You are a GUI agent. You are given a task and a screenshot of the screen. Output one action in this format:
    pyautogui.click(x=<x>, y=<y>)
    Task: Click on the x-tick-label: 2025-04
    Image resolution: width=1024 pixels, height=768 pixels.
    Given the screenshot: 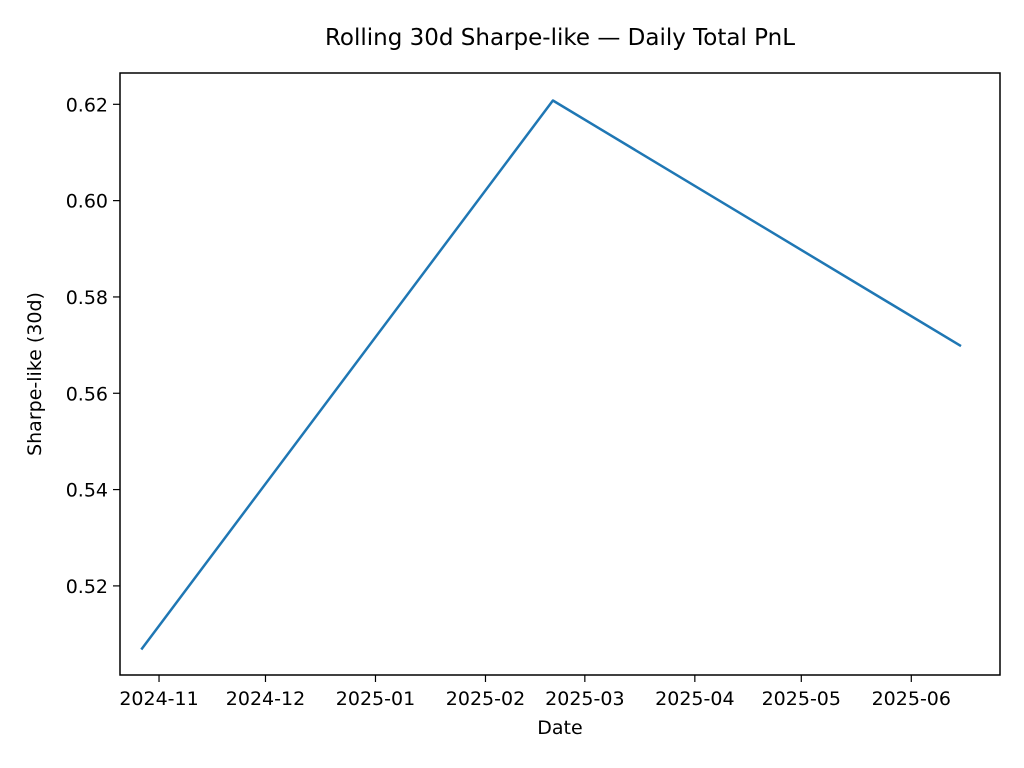 What is the action you would take?
    pyautogui.click(x=694, y=699)
    